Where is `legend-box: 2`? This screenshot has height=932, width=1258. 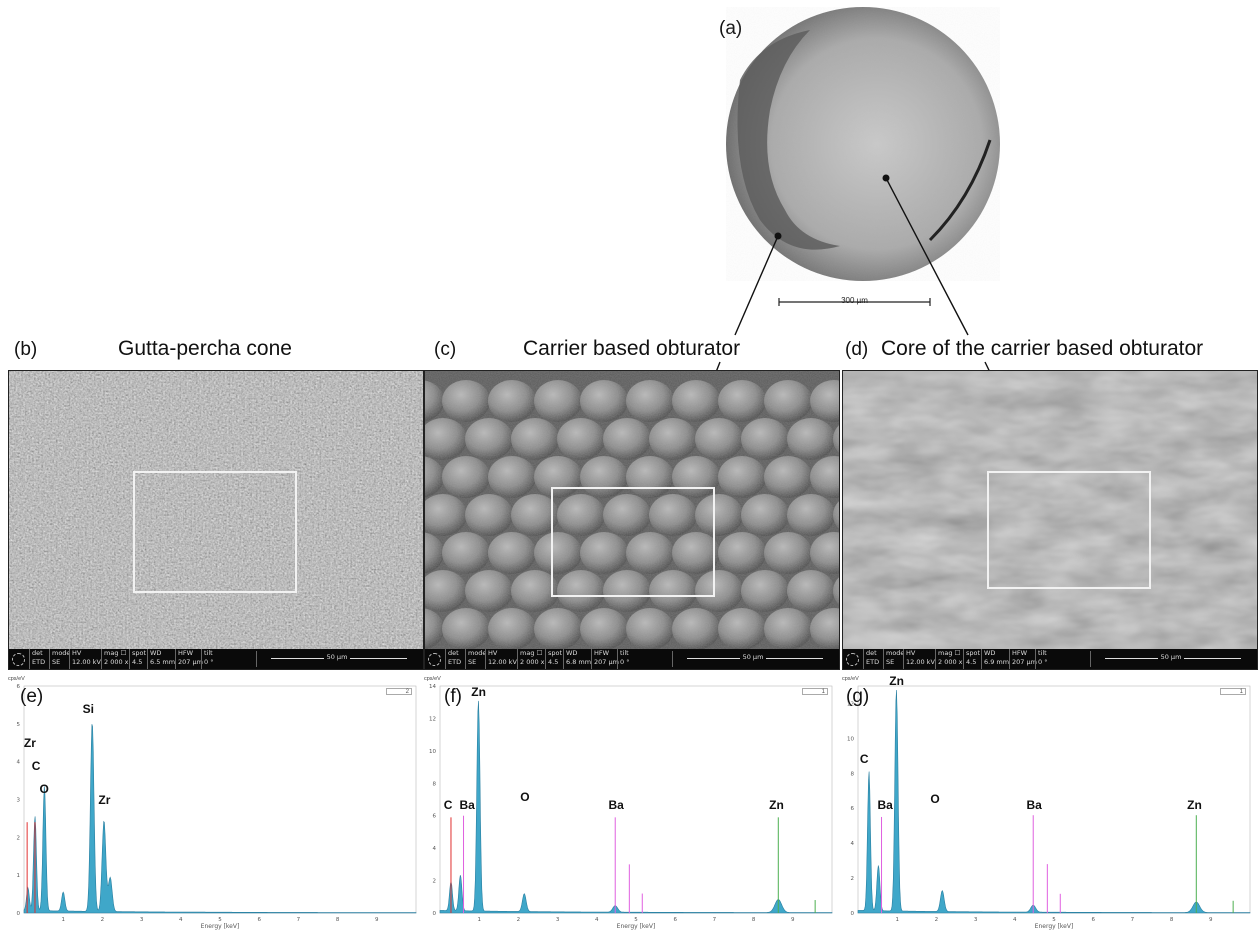 legend-box: 2 is located at coordinates (399, 691).